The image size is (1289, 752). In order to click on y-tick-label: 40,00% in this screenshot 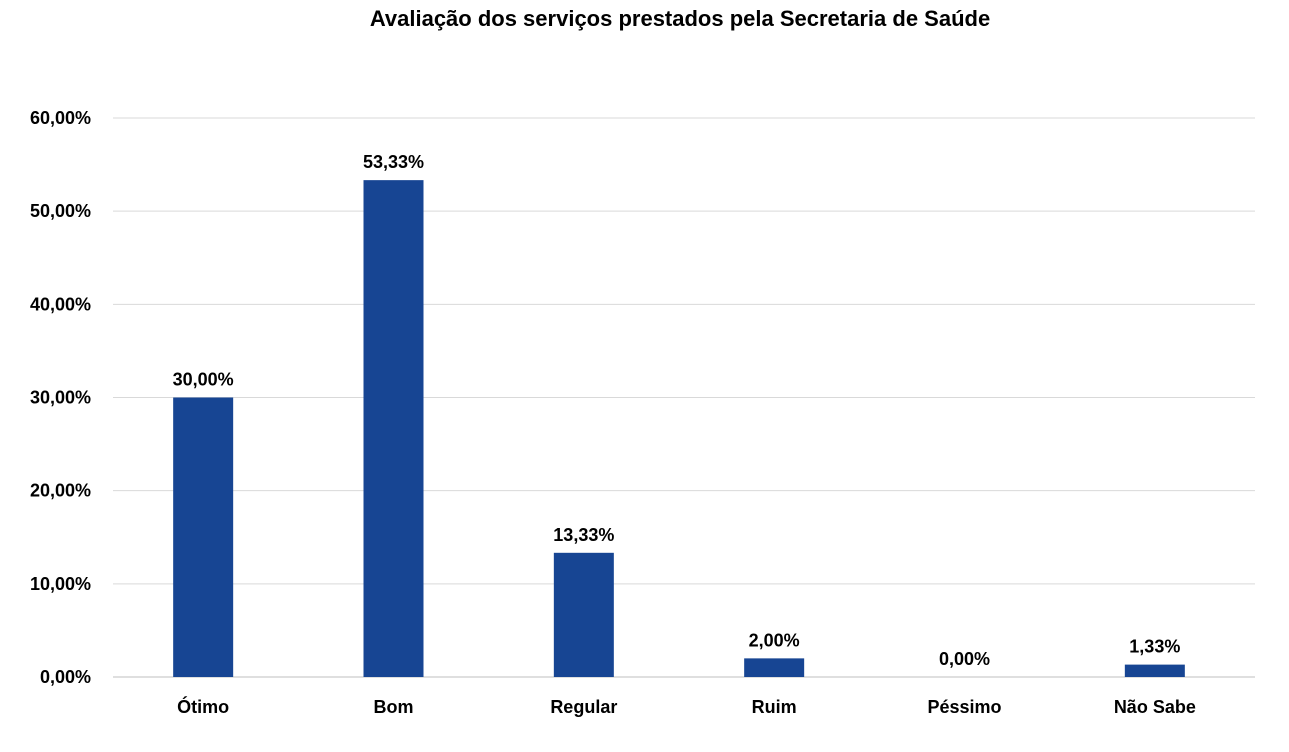, I will do `click(60, 304)`.